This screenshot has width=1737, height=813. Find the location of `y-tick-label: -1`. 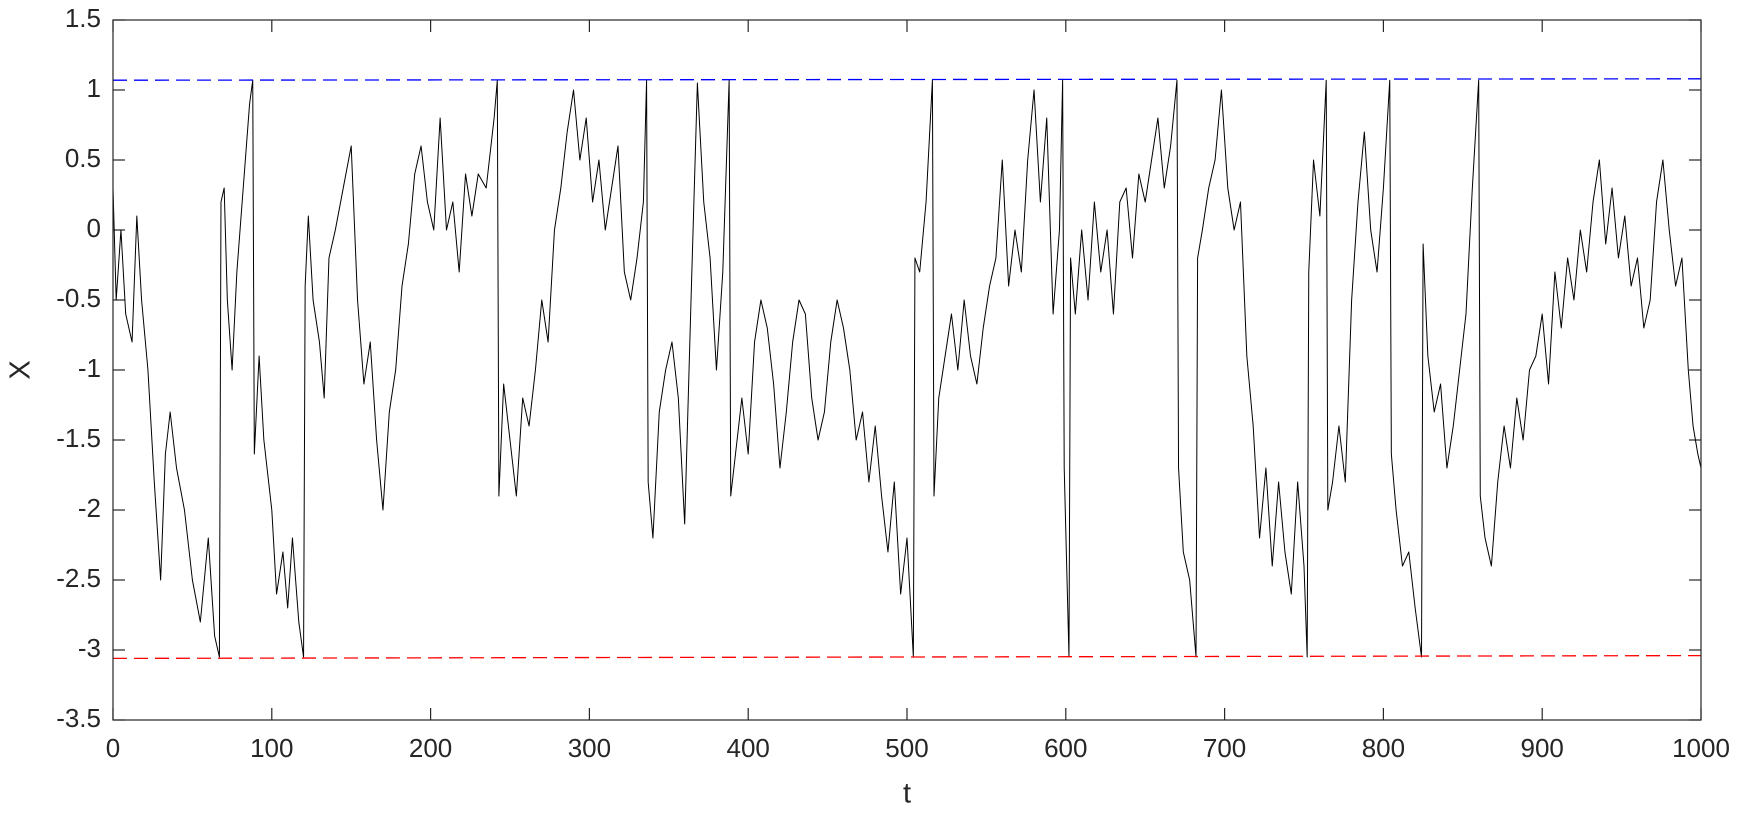

y-tick-label: -1 is located at coordinates (89, 368).